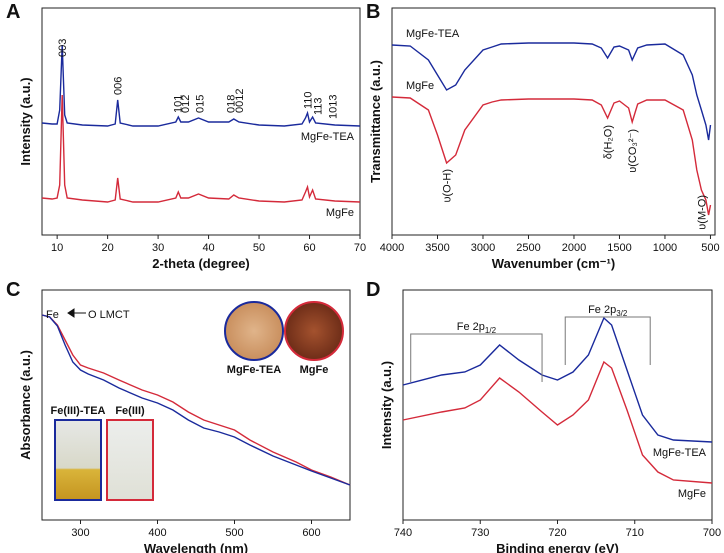 This screenshot has height=553, width=724. Describe the element at coordinates (665, 248) in the screenshot. I see `x-tick-label: 1000` at that location.